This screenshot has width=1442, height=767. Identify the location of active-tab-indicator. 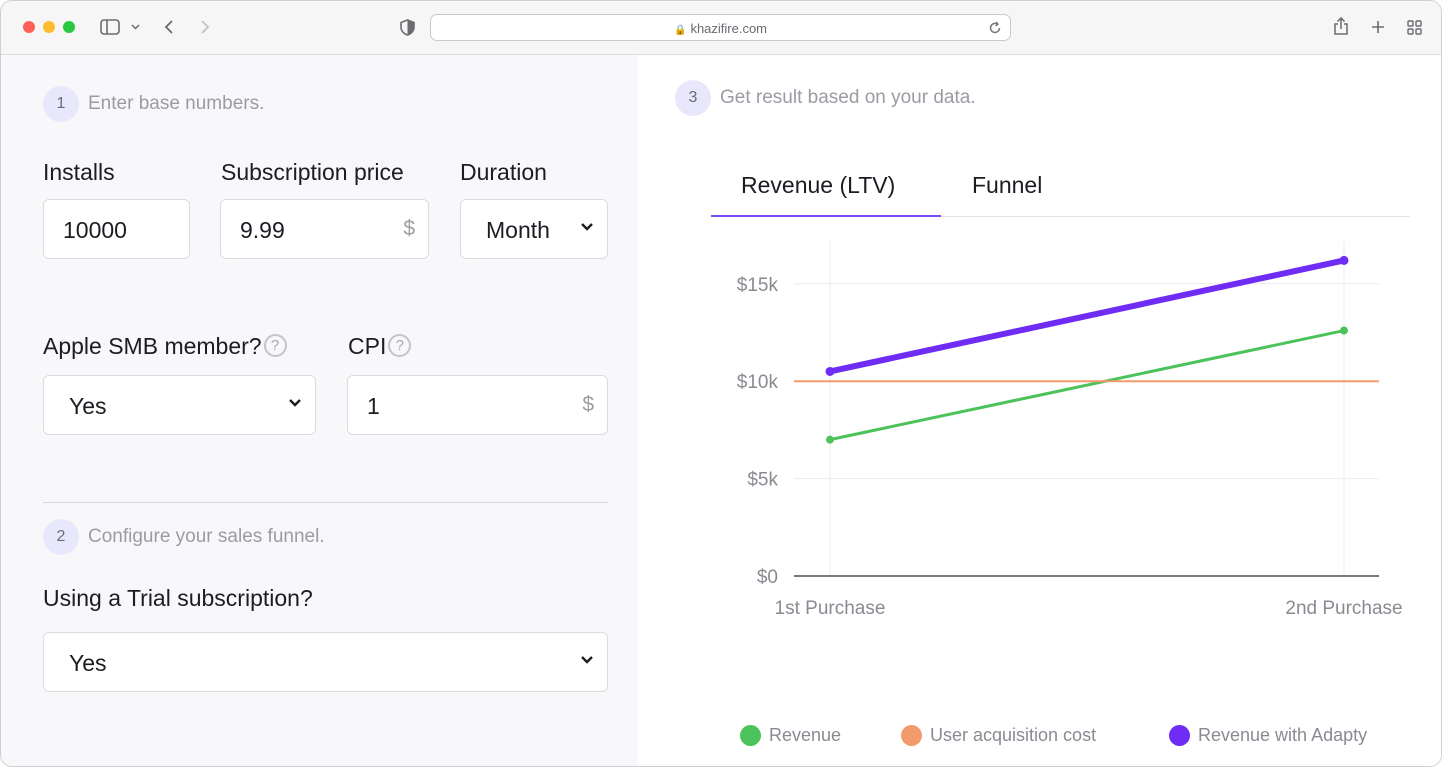
(826, 216).